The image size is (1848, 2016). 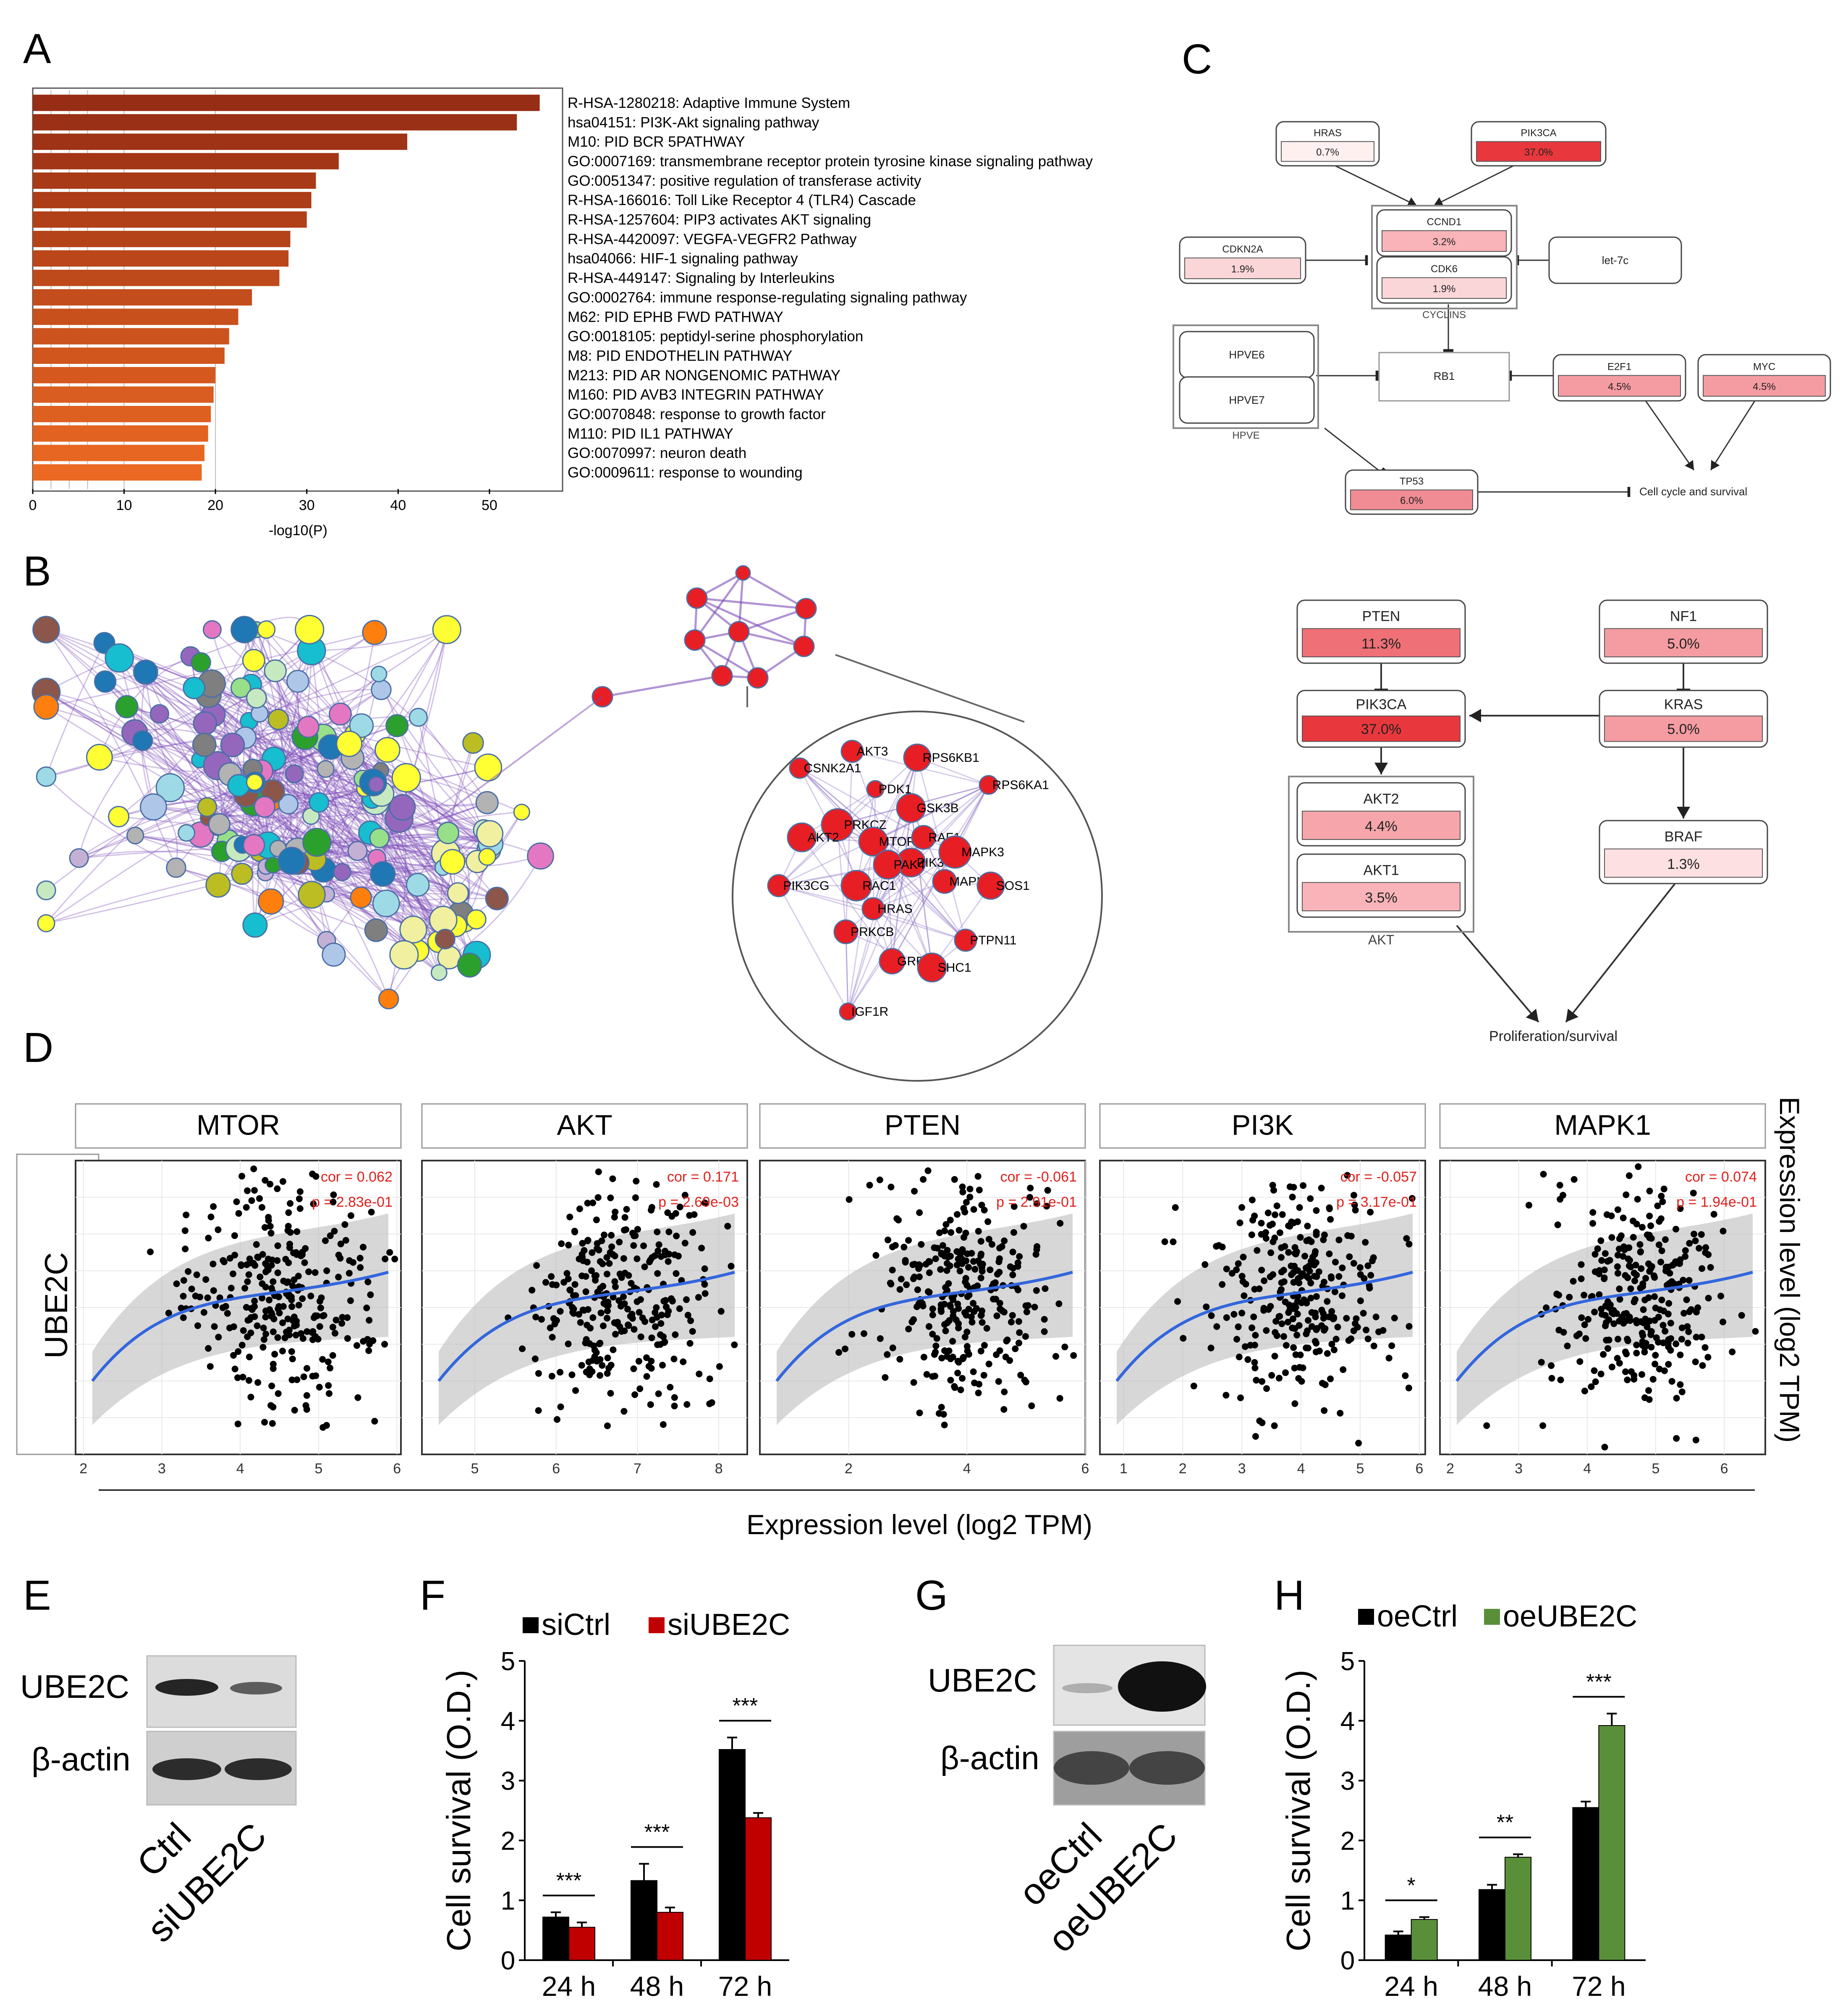 I want to click on bar-chart-bar, so click(x=644, y=1921).